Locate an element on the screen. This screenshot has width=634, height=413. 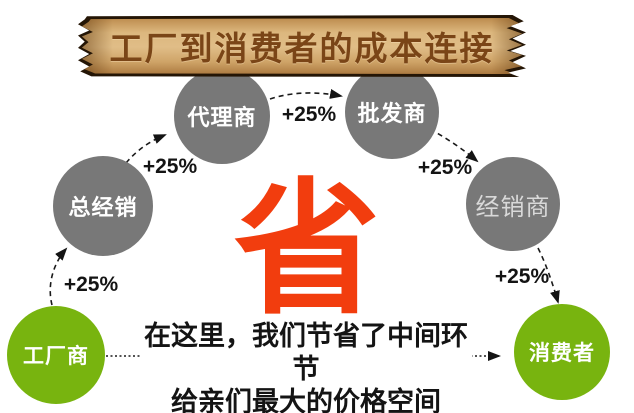
node-wholesaler-label: 批发商 is located at coordinates (392, 113).